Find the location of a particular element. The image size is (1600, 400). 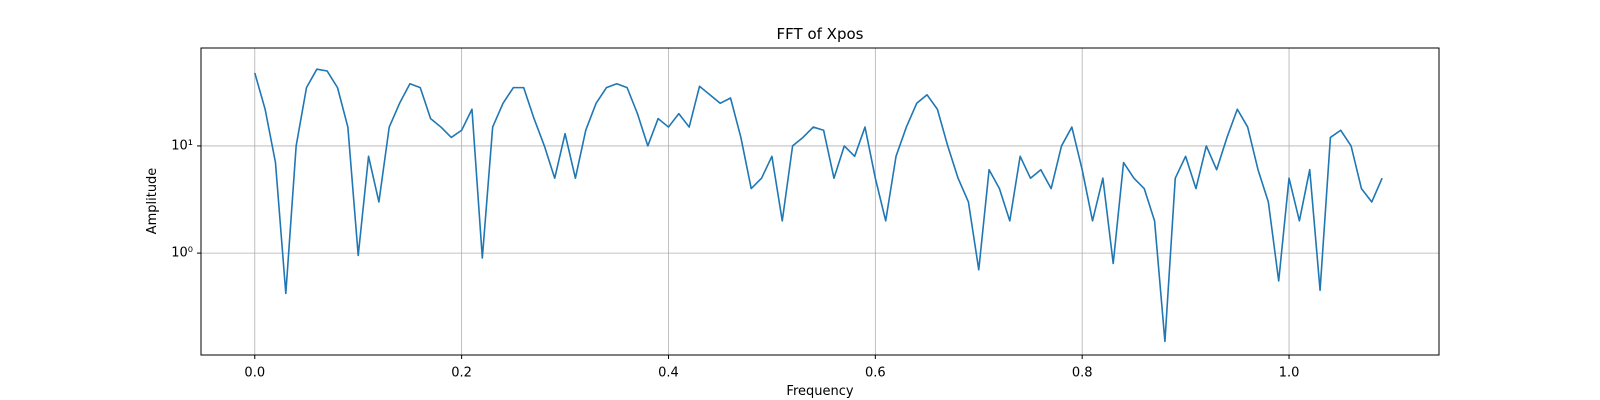

x-tick-label: 0.8 is located at coordinates (1082, 373).